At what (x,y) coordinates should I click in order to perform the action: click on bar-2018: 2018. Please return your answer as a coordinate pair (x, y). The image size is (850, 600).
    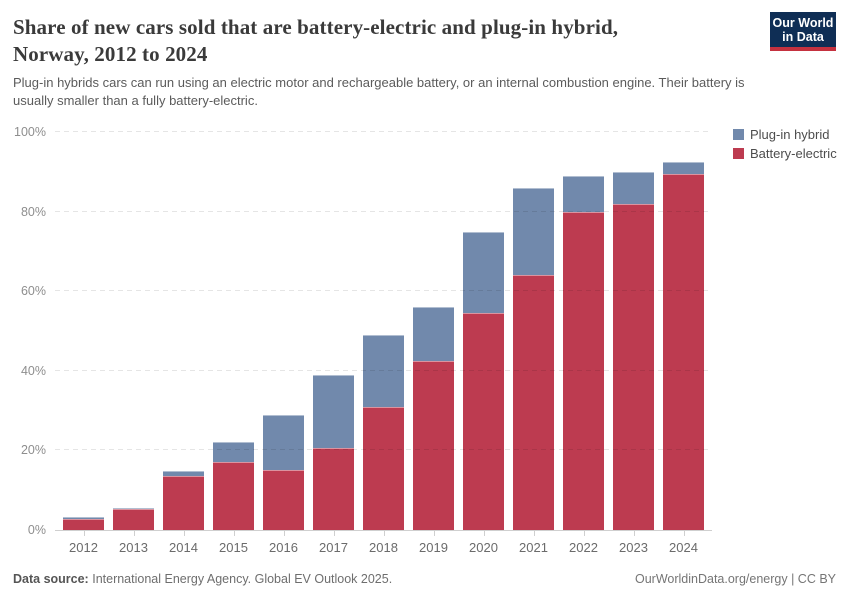
    Looking at the image, I should click on (383, 343).